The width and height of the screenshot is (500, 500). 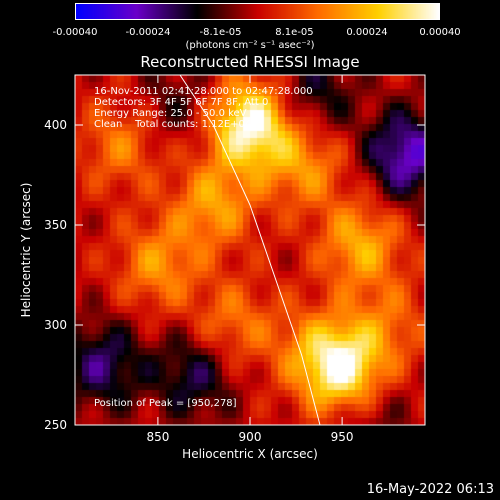 What do you see at coordinates (257, 11) in the screenshot?
I see `colorbar` at bounding box center [257, 11].